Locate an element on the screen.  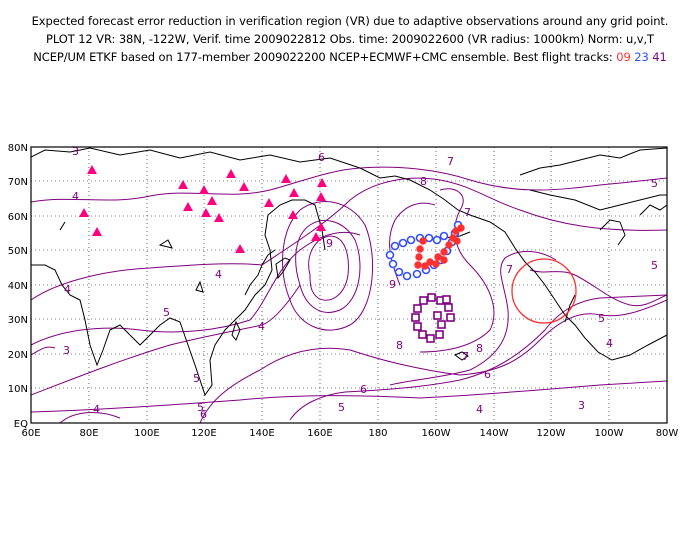
x-tick-label: 60E is located at coordinates (30, 433).